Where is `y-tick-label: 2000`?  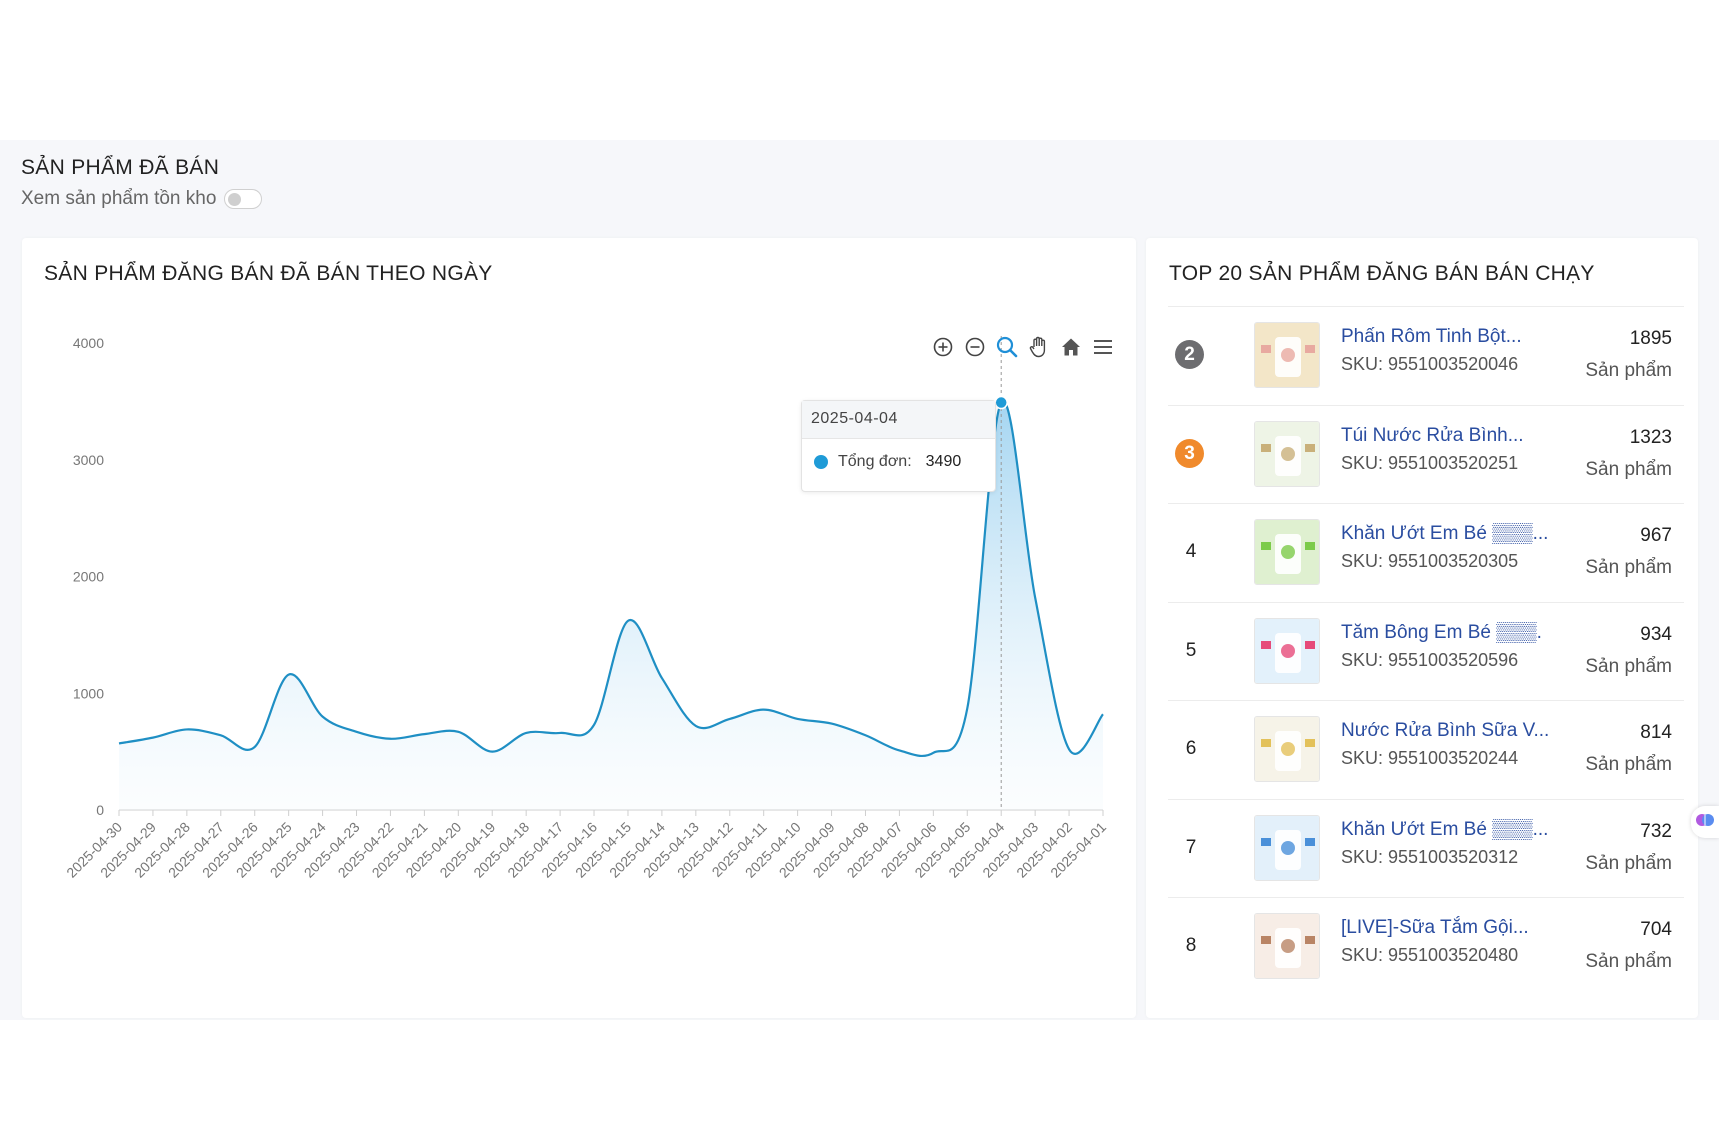
y-tick-label: 2000 is located at coordinates (88, 577).